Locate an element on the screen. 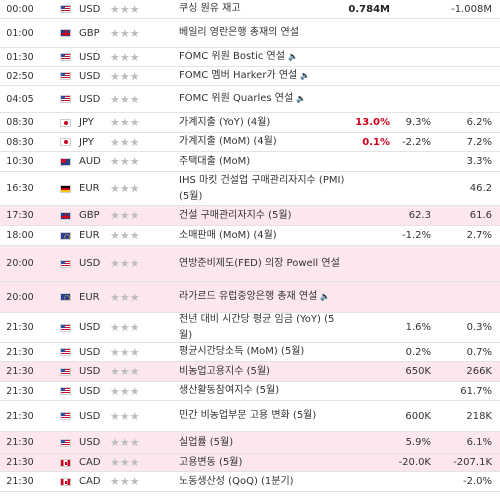  event-name: 소매판매 (MoM) (4월) is located at coordinates (263, 235).